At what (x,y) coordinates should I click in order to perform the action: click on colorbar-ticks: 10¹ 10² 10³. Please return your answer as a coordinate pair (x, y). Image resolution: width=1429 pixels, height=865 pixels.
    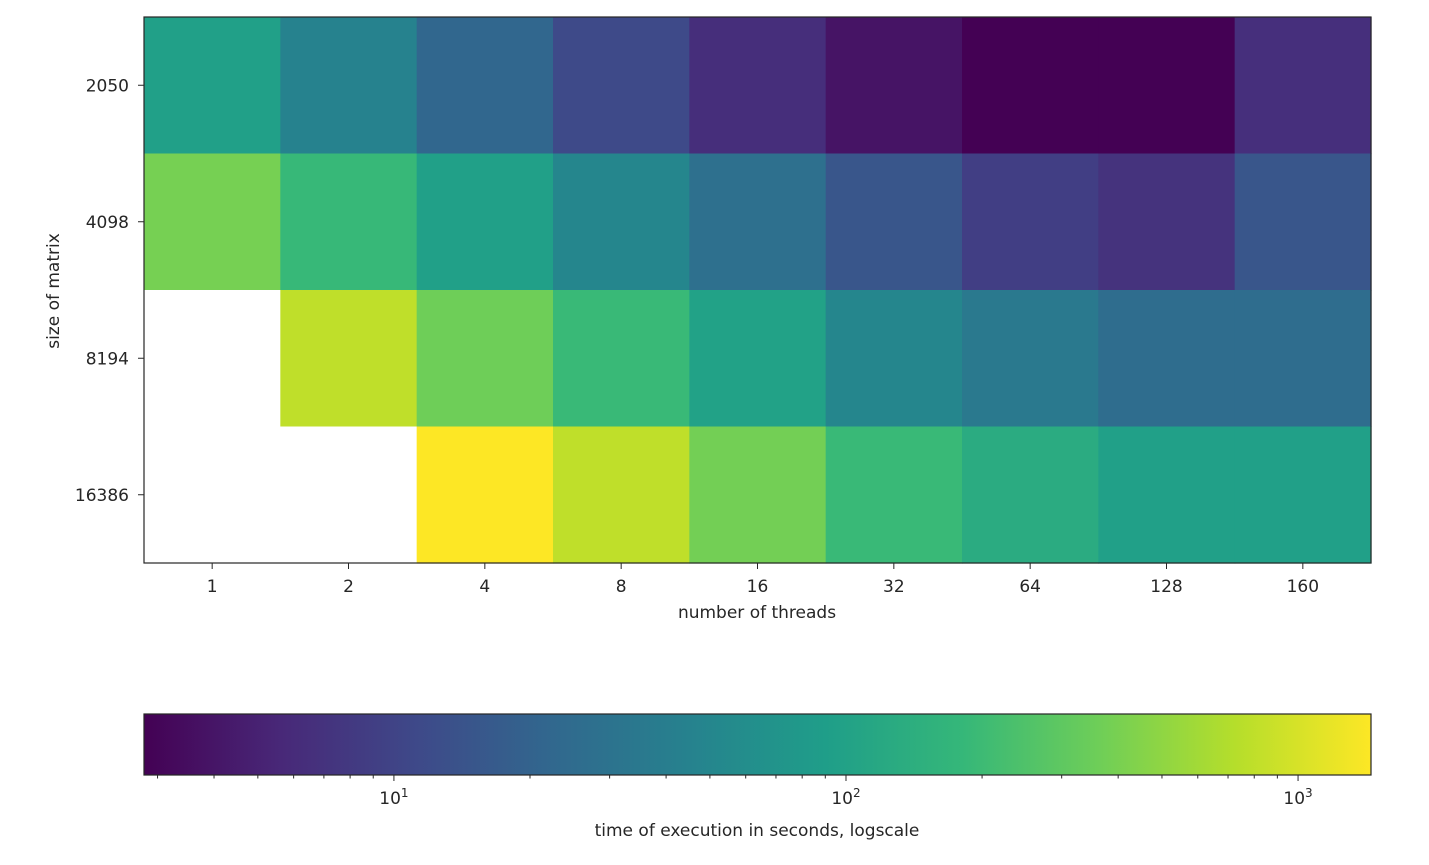
    Looking at the image, I should click on (735, 792).